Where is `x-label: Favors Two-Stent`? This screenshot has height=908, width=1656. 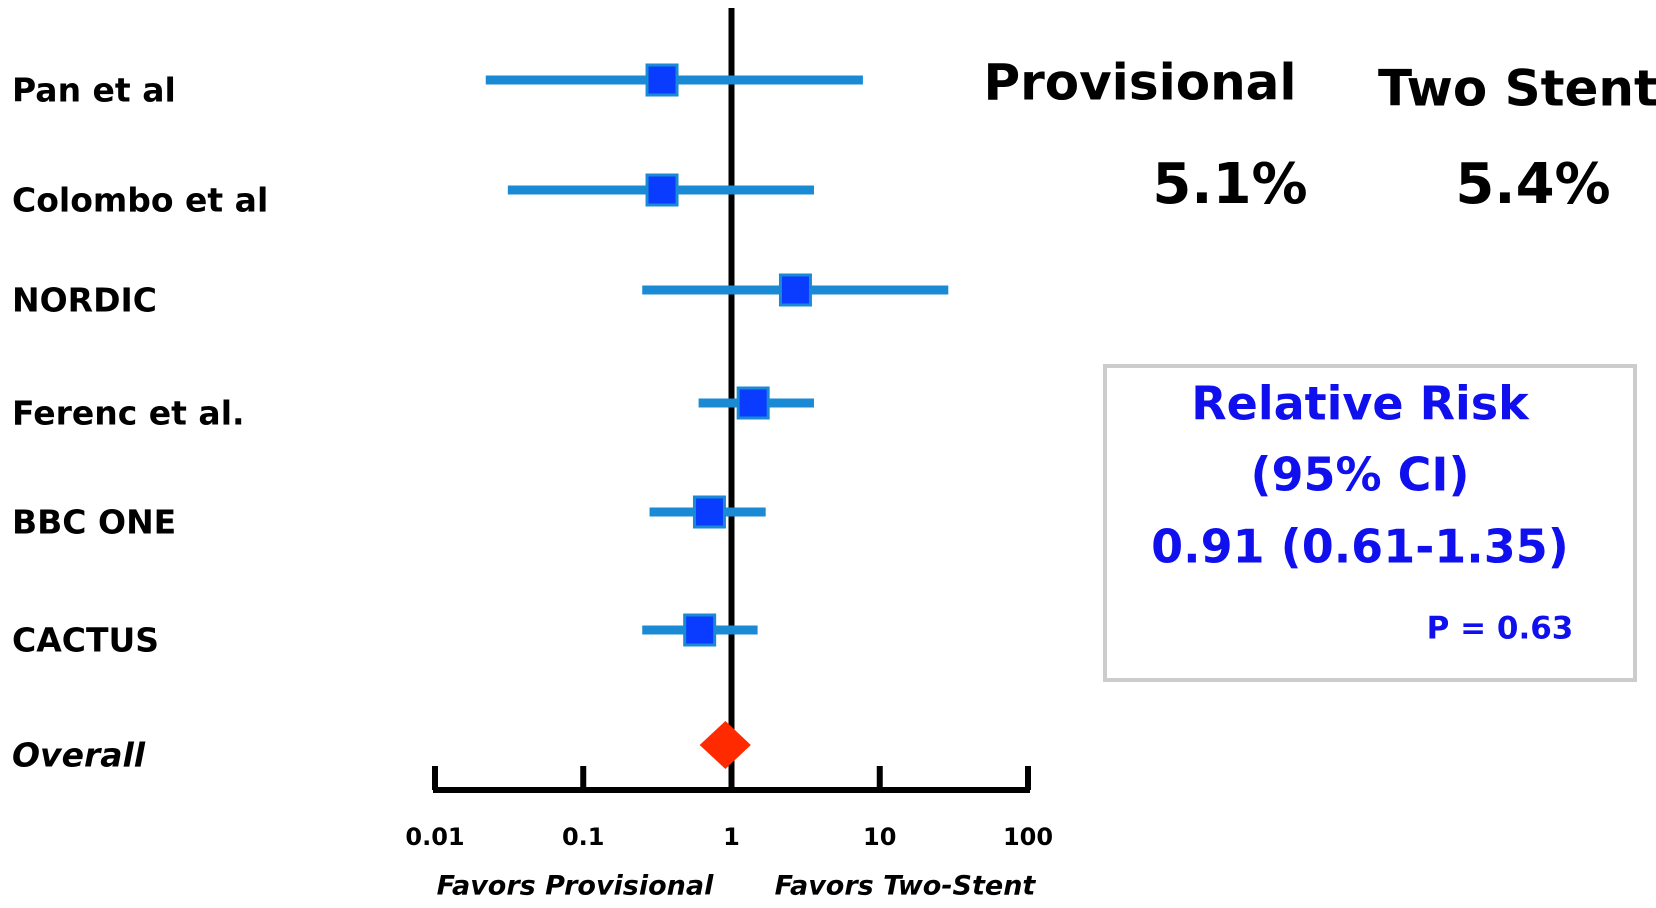
x-label: Favors Two-Stent is located at coordinates (906, 886).